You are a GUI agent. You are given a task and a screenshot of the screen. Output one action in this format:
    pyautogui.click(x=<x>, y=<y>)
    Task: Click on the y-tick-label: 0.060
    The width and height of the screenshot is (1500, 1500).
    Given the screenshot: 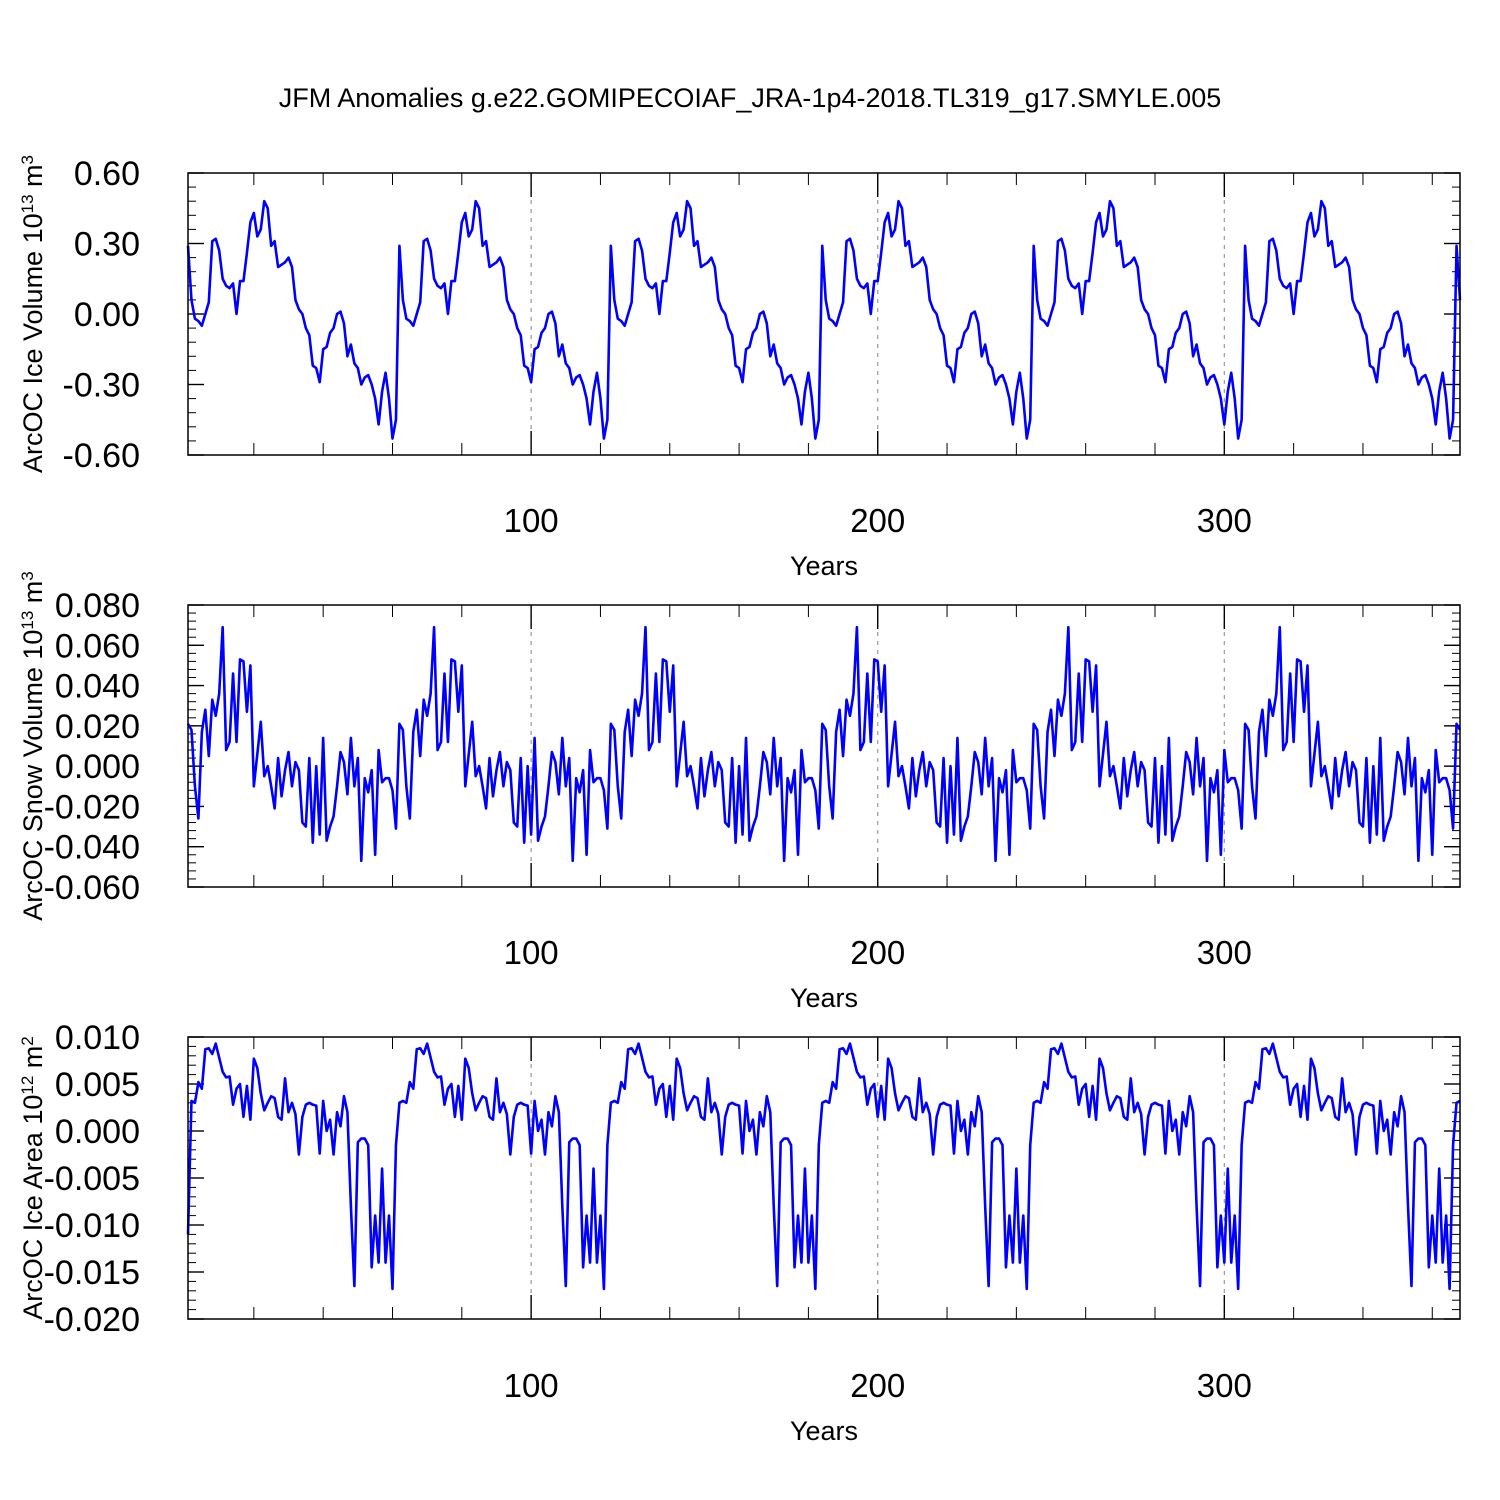 What is the action you would take?
    pyautogui.click(x=97, y=646)
    